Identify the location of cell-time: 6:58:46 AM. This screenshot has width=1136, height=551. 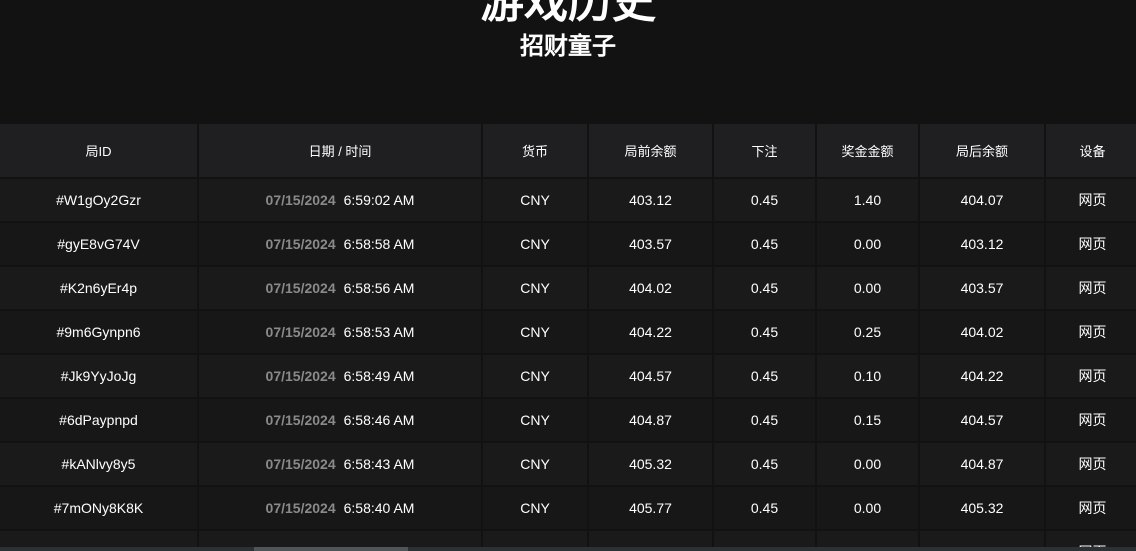
(379, 420).